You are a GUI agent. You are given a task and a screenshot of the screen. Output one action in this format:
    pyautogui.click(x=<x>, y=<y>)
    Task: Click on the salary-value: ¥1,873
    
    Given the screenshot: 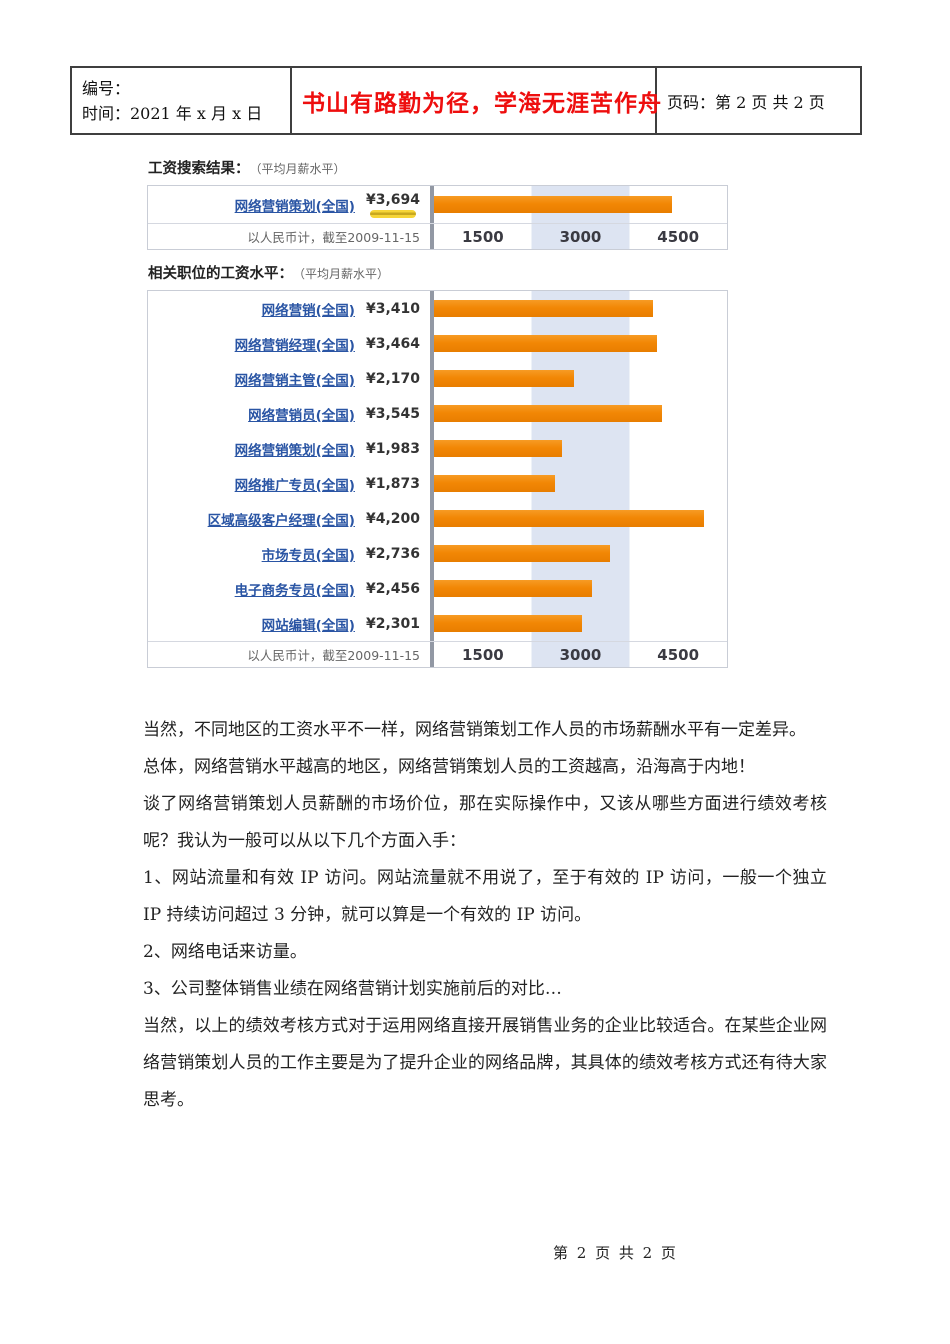 What is the action you would take?
    pyautogui.click(x=392, y=483)
    